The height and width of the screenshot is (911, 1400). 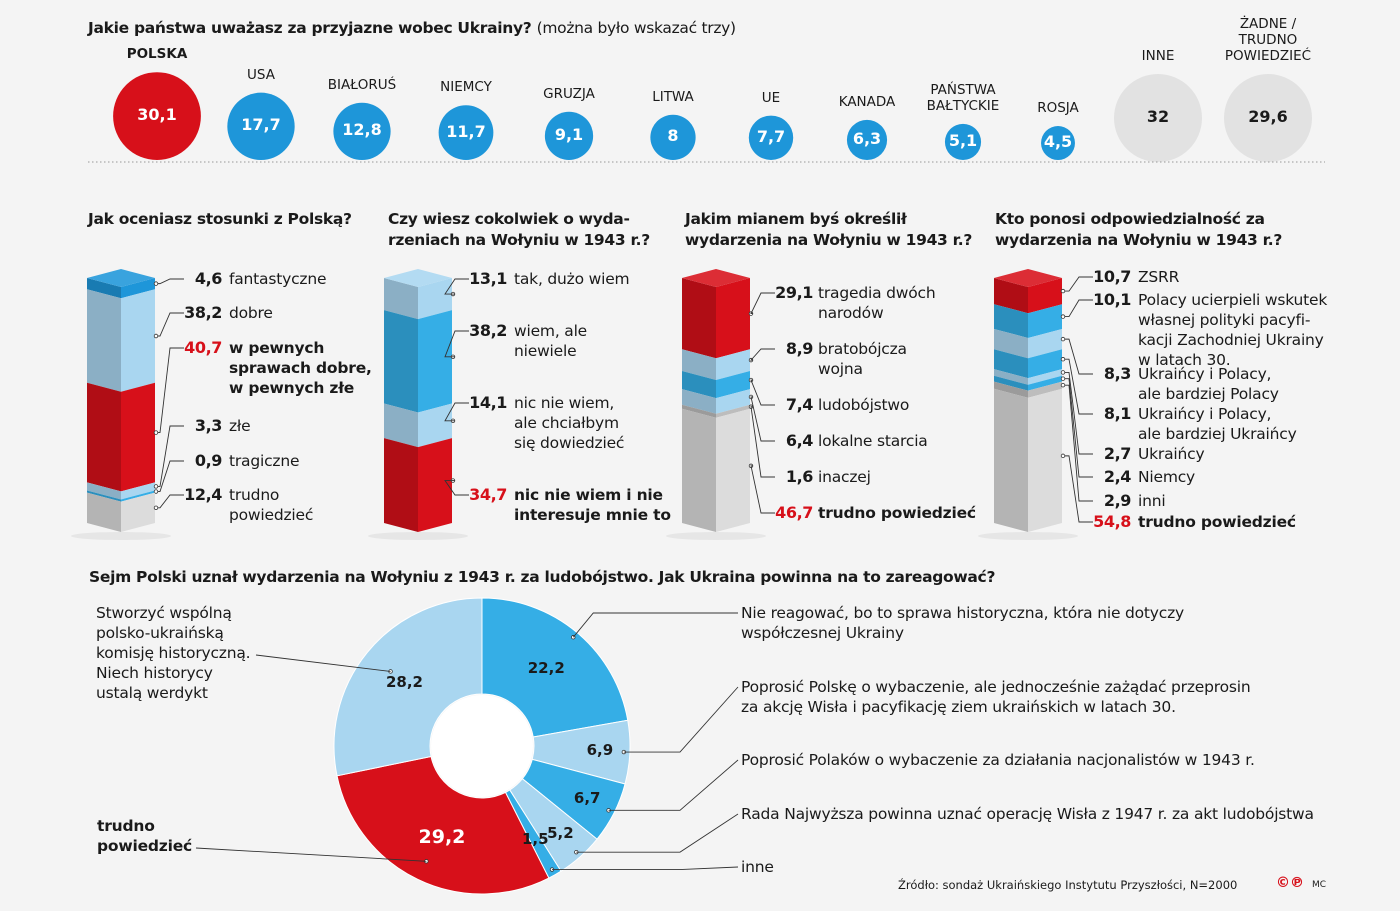 I want to click on slice-label: powiedzieć, so click(x=145, y=846).